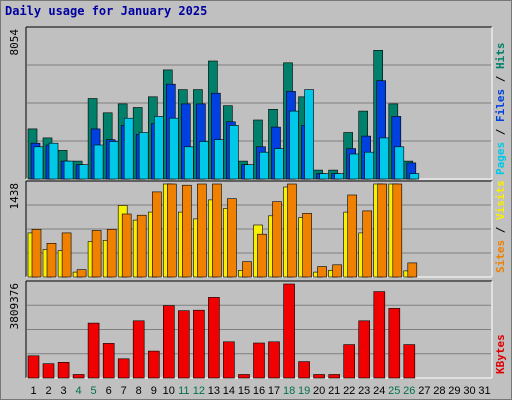  I want to click on x-tick-label-day-17: 17, so click(274, 391).